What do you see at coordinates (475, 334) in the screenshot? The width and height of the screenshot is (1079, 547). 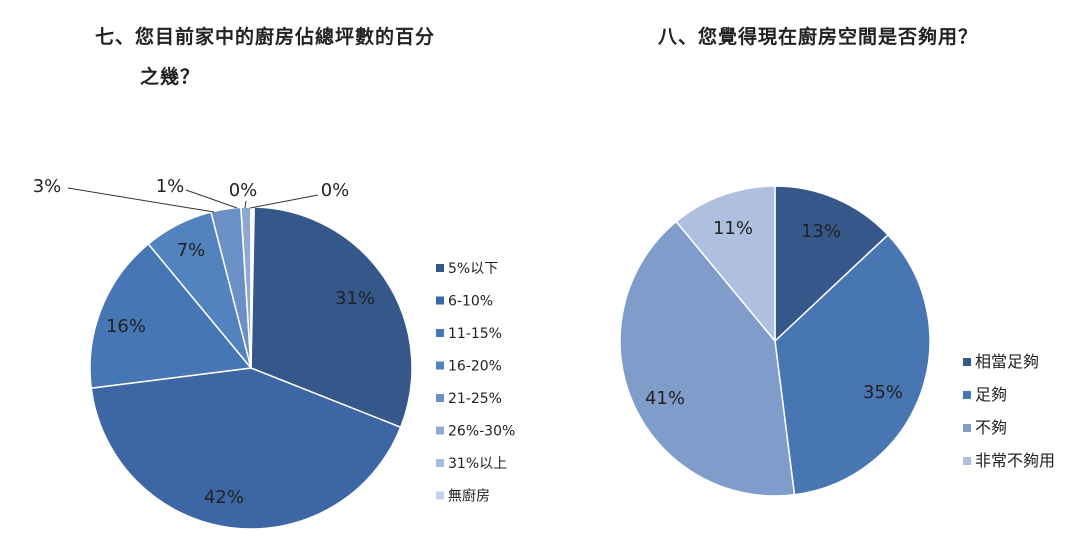 I see `legend-label-3: 11-15%` at bounding box center [475, 334].